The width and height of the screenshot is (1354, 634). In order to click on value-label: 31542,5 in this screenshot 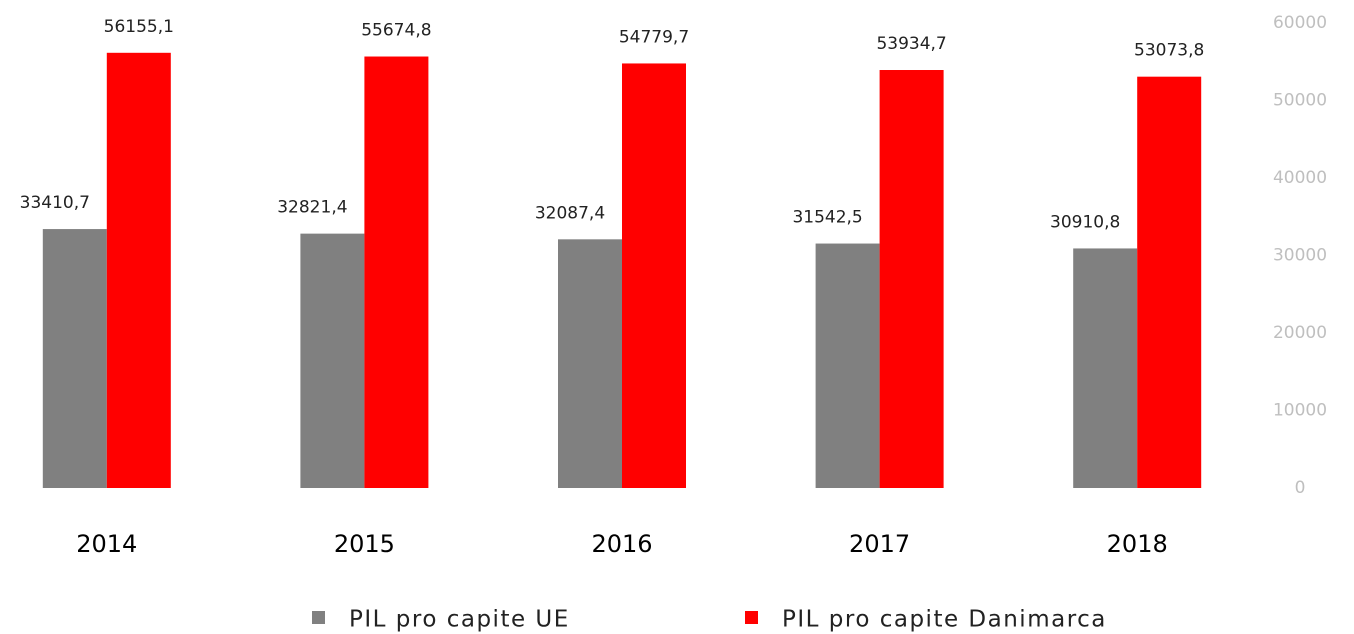, I will do `click(827, 218)`.